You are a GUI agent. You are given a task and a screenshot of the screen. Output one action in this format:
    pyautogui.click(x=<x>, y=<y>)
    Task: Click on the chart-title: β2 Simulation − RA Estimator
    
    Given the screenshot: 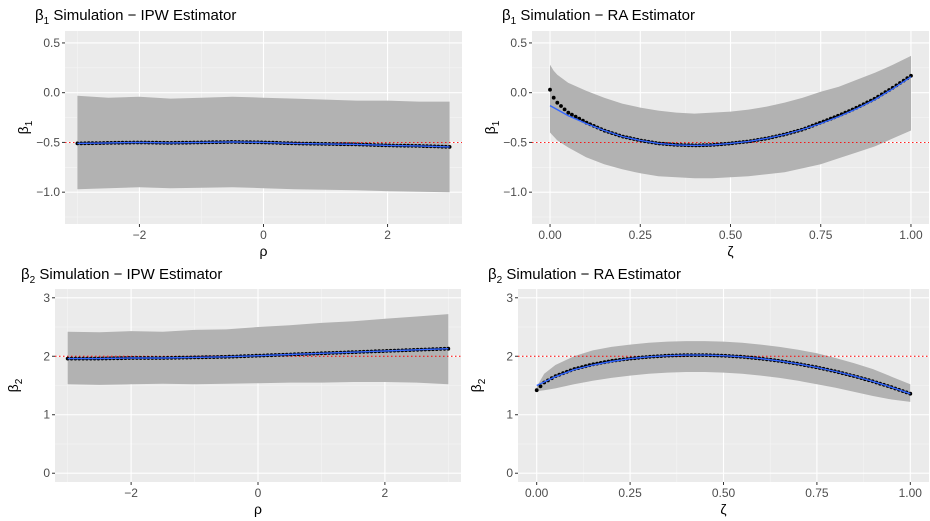 What is the action you would take?
    pyautogui.click(x=584, y=276)
    